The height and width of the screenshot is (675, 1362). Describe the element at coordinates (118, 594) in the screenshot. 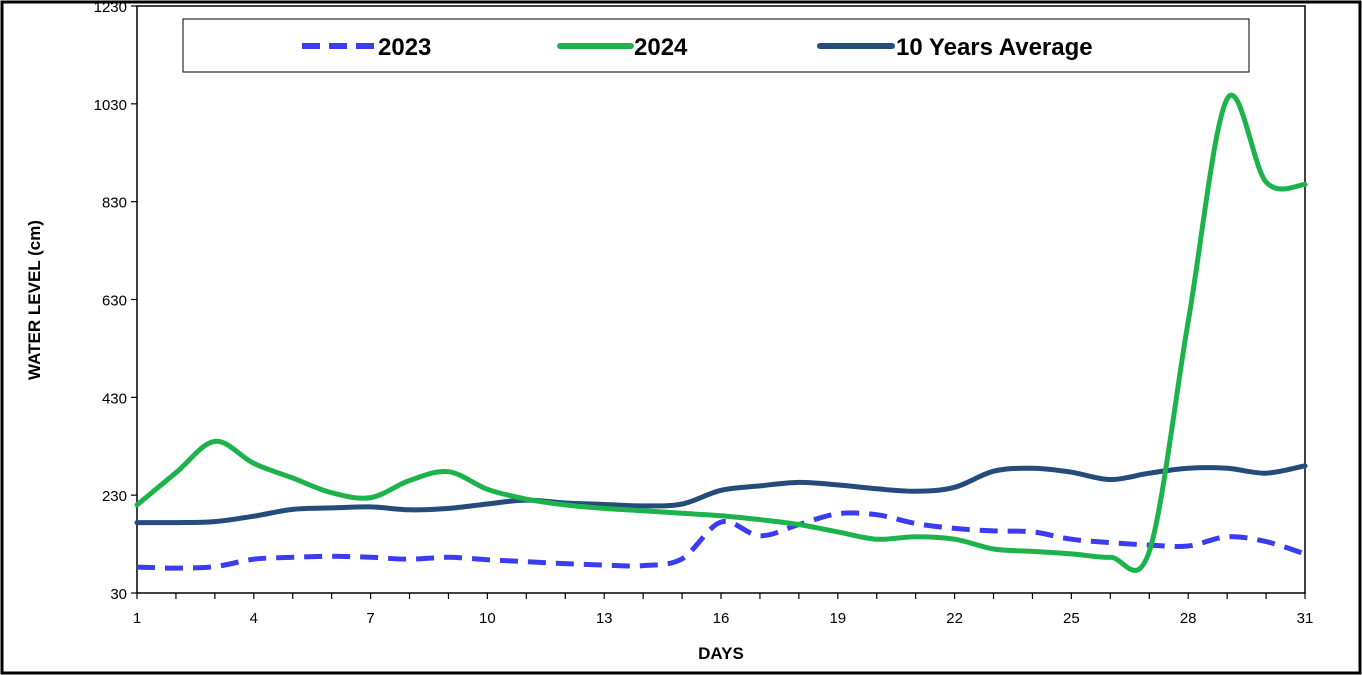

I see `y-tick-label: 30` at that location.